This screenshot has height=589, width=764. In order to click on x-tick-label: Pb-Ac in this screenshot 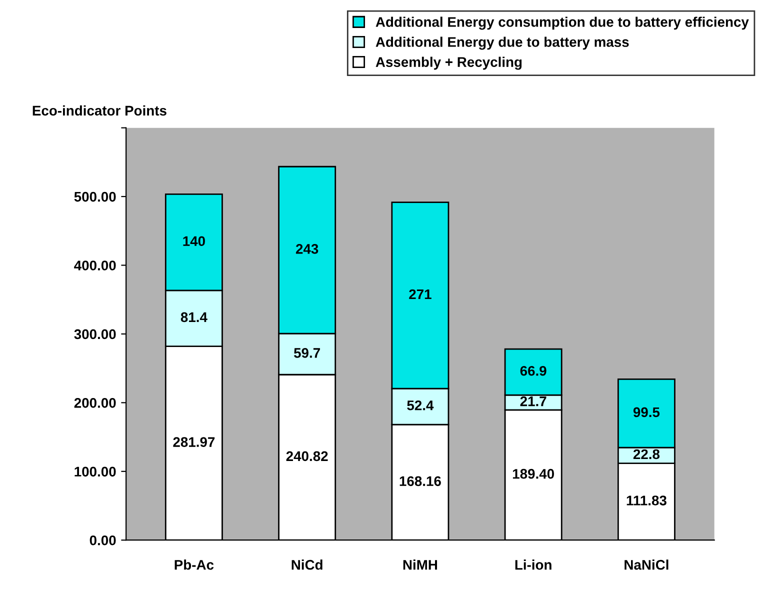, I will do `click(194, 565)`.